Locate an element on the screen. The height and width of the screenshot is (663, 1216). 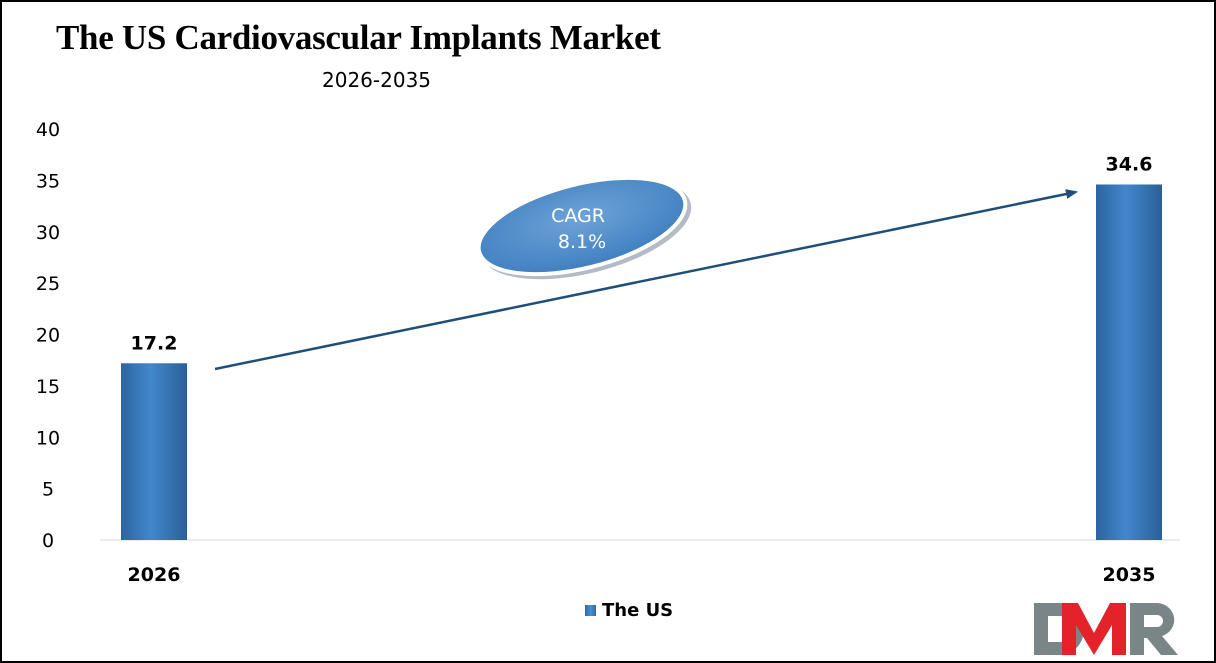
cagr-label: CAGR is located at coordinates (578, 216).